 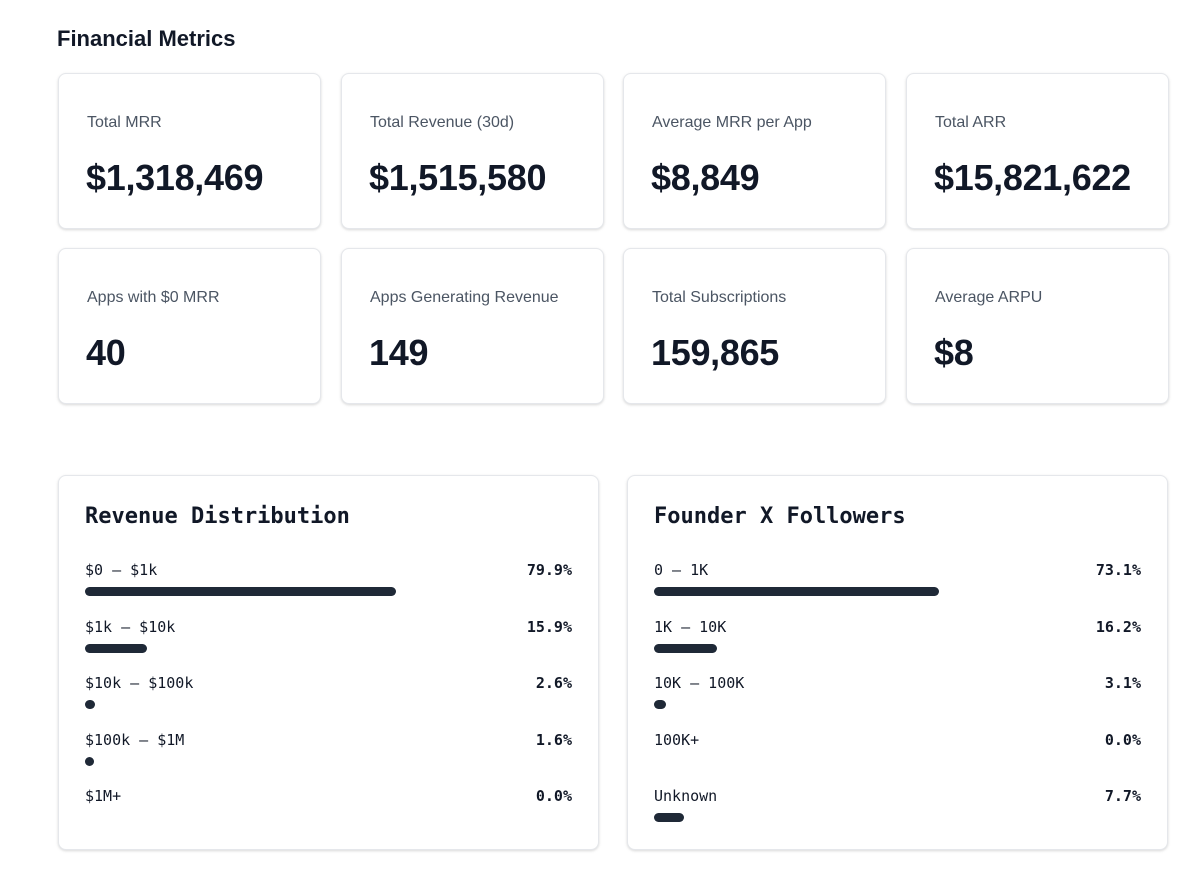 I want to click on metric-card-average-arpu: Average ARPU $8, so click(x=1037, y=326).